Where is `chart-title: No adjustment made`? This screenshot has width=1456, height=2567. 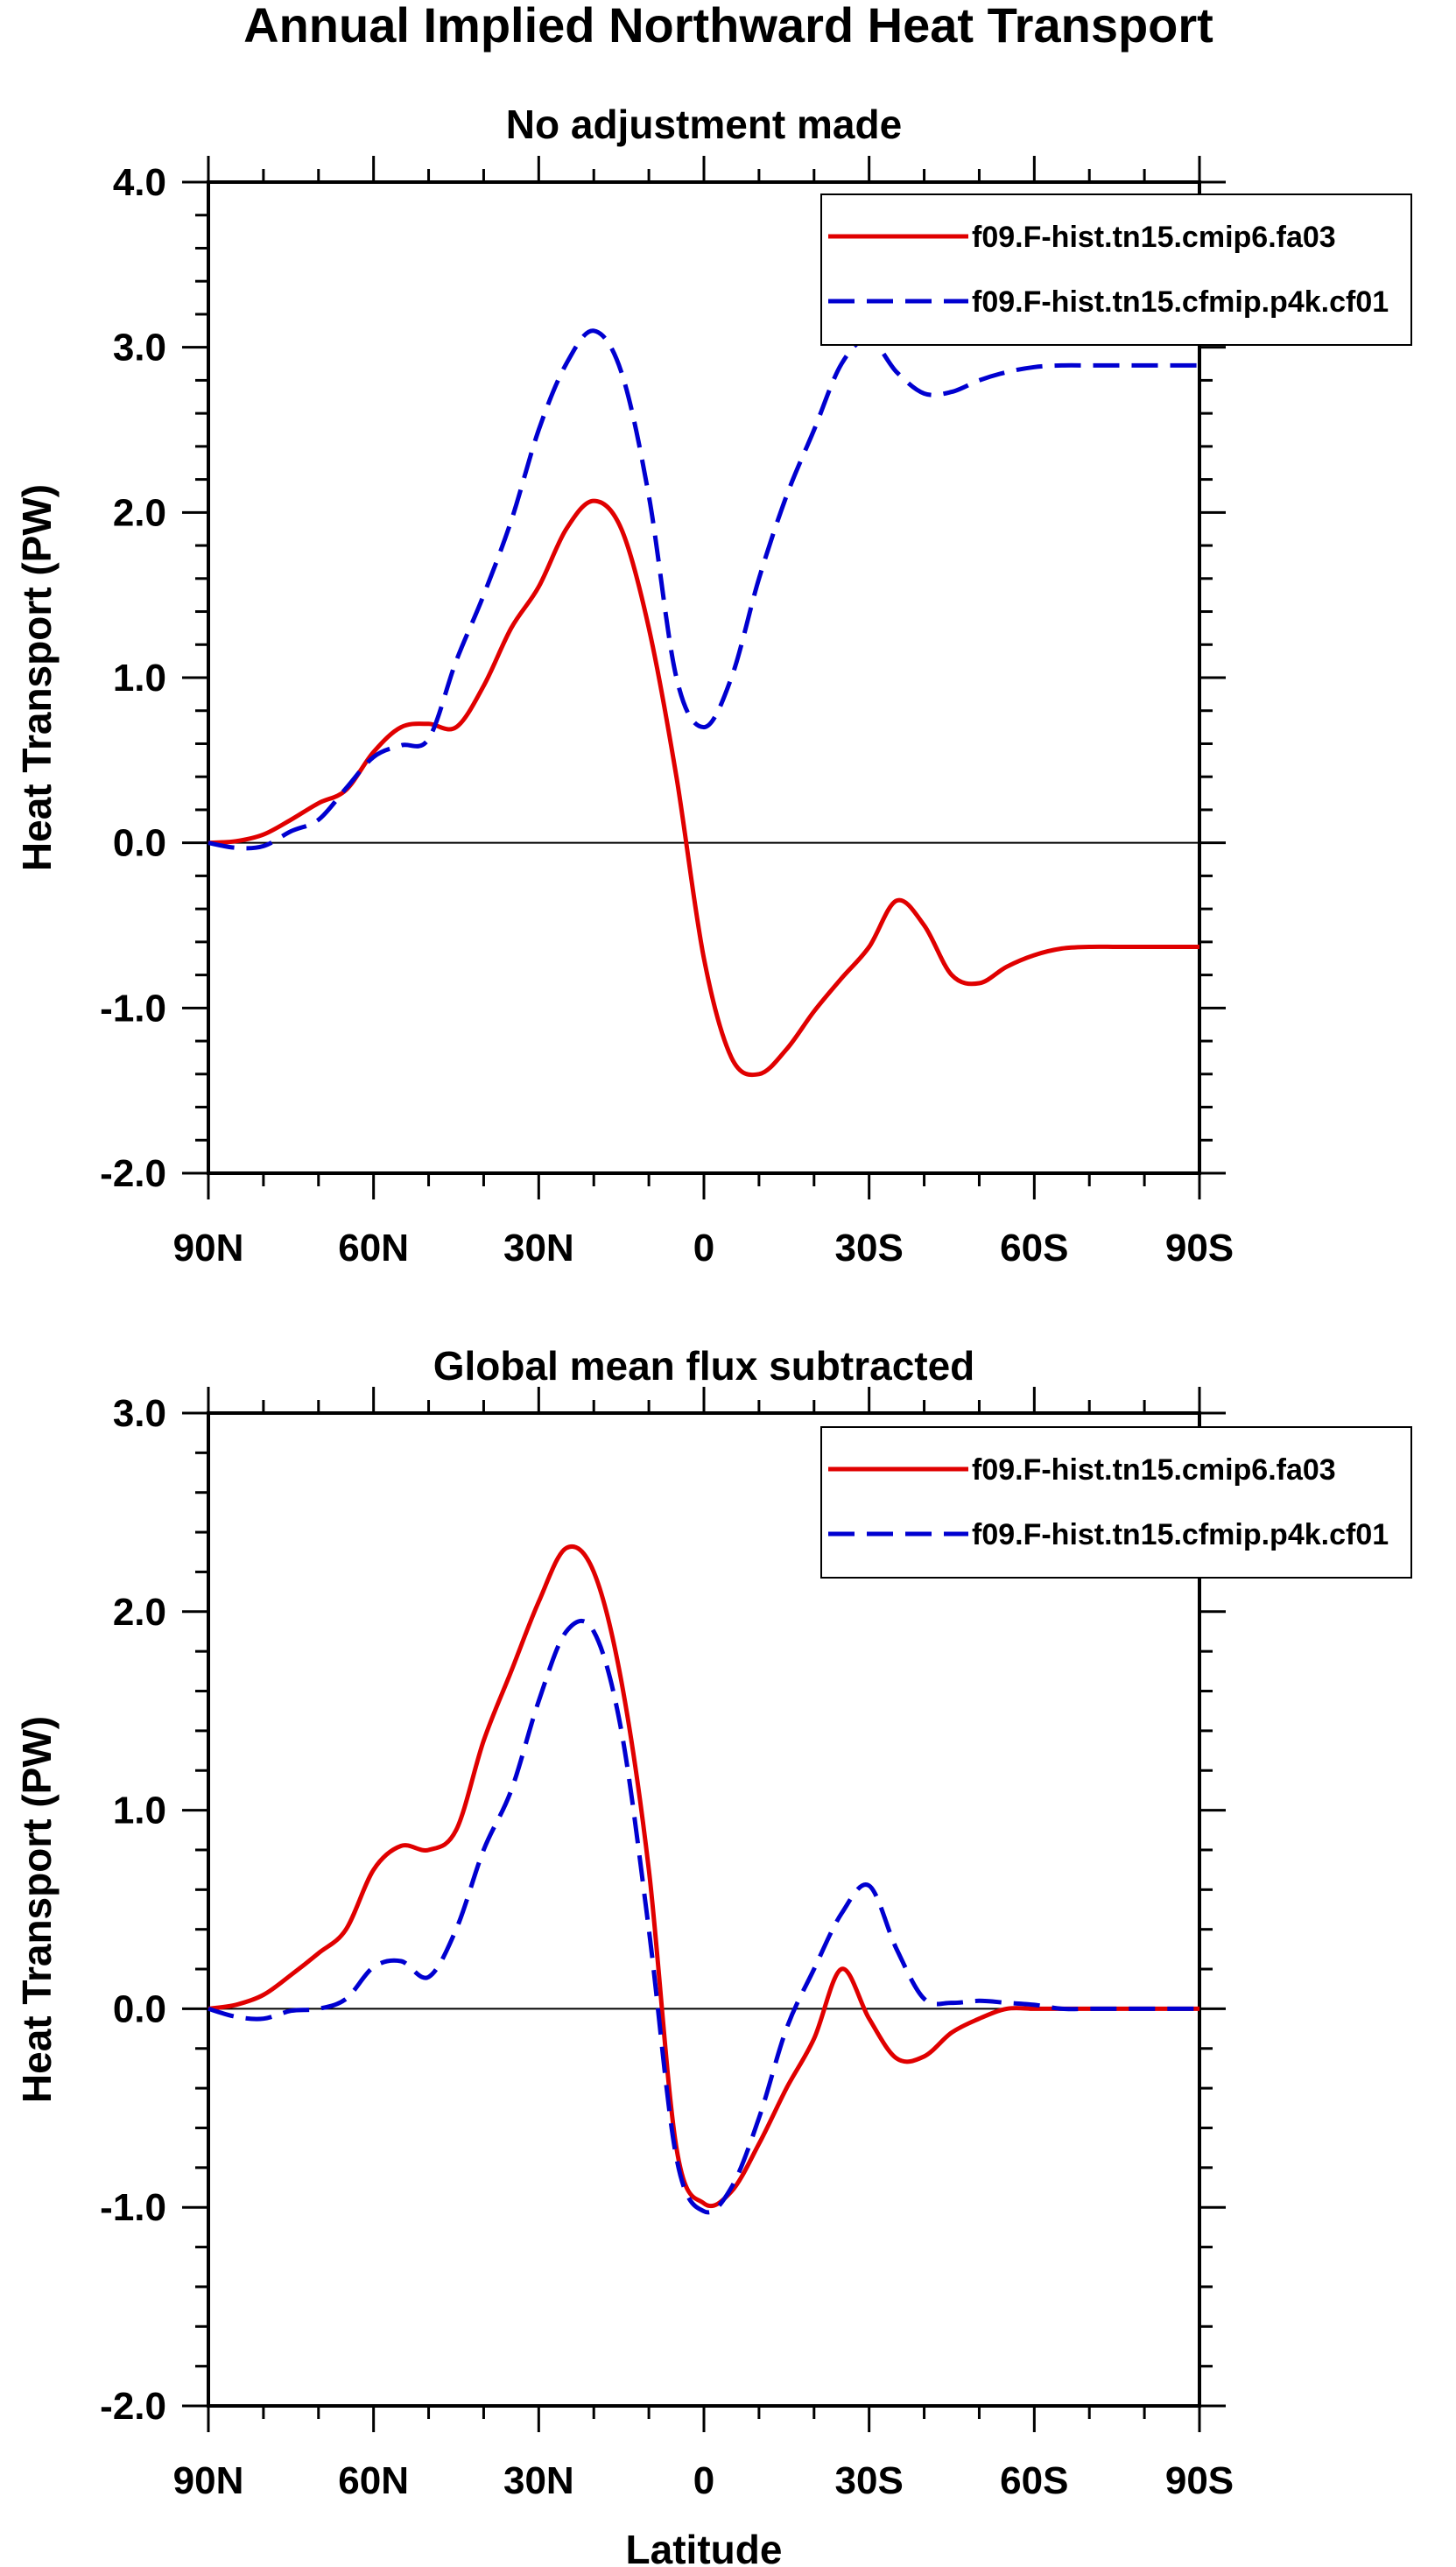
chart-title: No adjustment made is located at coordinates (704, 125).